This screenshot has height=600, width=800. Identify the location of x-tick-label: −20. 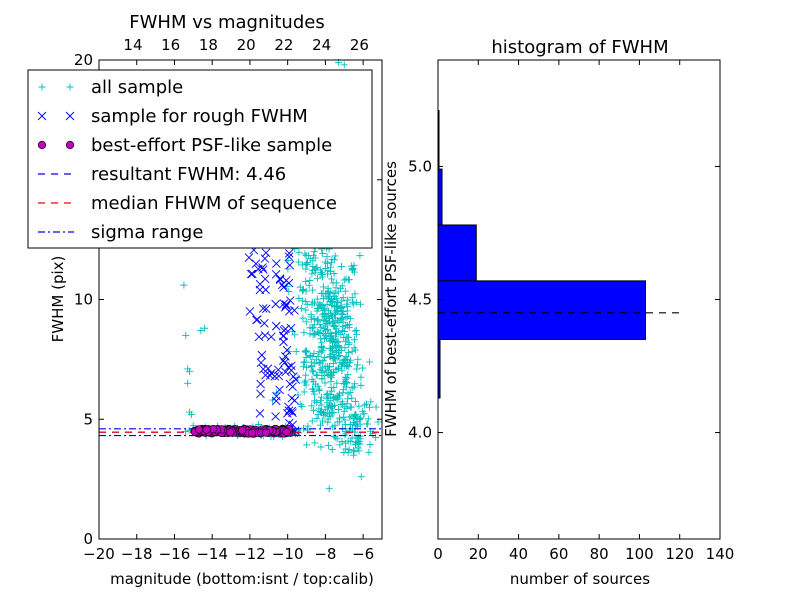
(99, 554).